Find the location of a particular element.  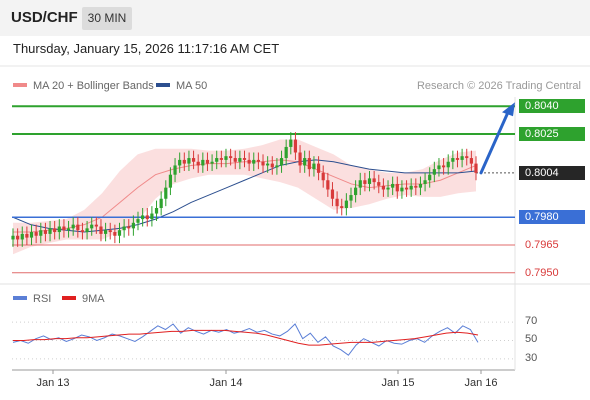

level-label-0.8004: 0.8004 is located at coordinates (552, 172).